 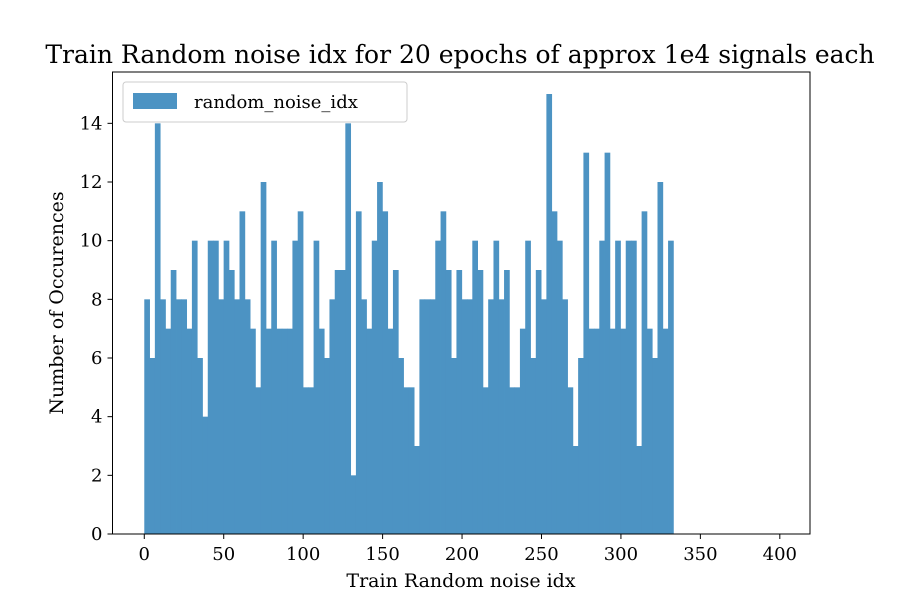 What do you see at coordinates (96, 534) in the screenshot?
I see `y-tick-label: 0` at bounding box center [96, 534].